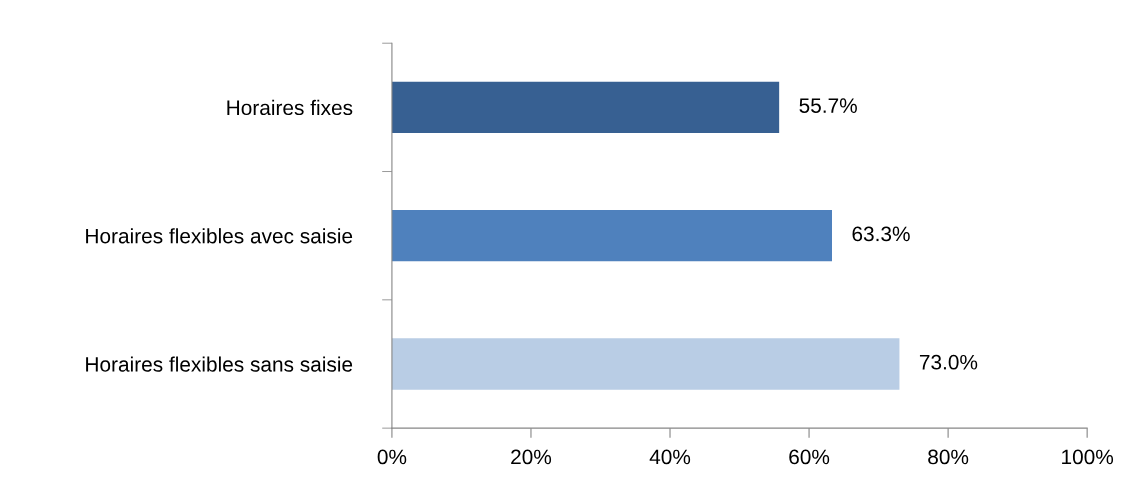 Image resolution: width=1136 pixels, height=491 pixels. What do you see at coordinates (392, 457) in the screenshot?
I see `x-tick-label: 0%` at bounding box center [392, 457].